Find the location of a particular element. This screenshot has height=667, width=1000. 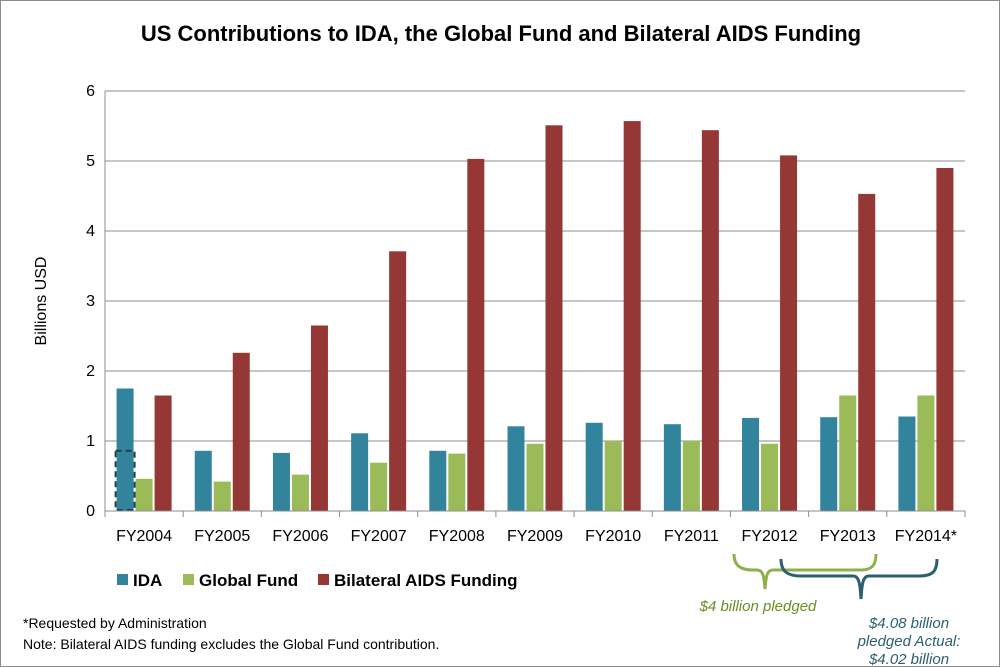

bar-global-fund-fy2006 is located at coordinates (300, 492).